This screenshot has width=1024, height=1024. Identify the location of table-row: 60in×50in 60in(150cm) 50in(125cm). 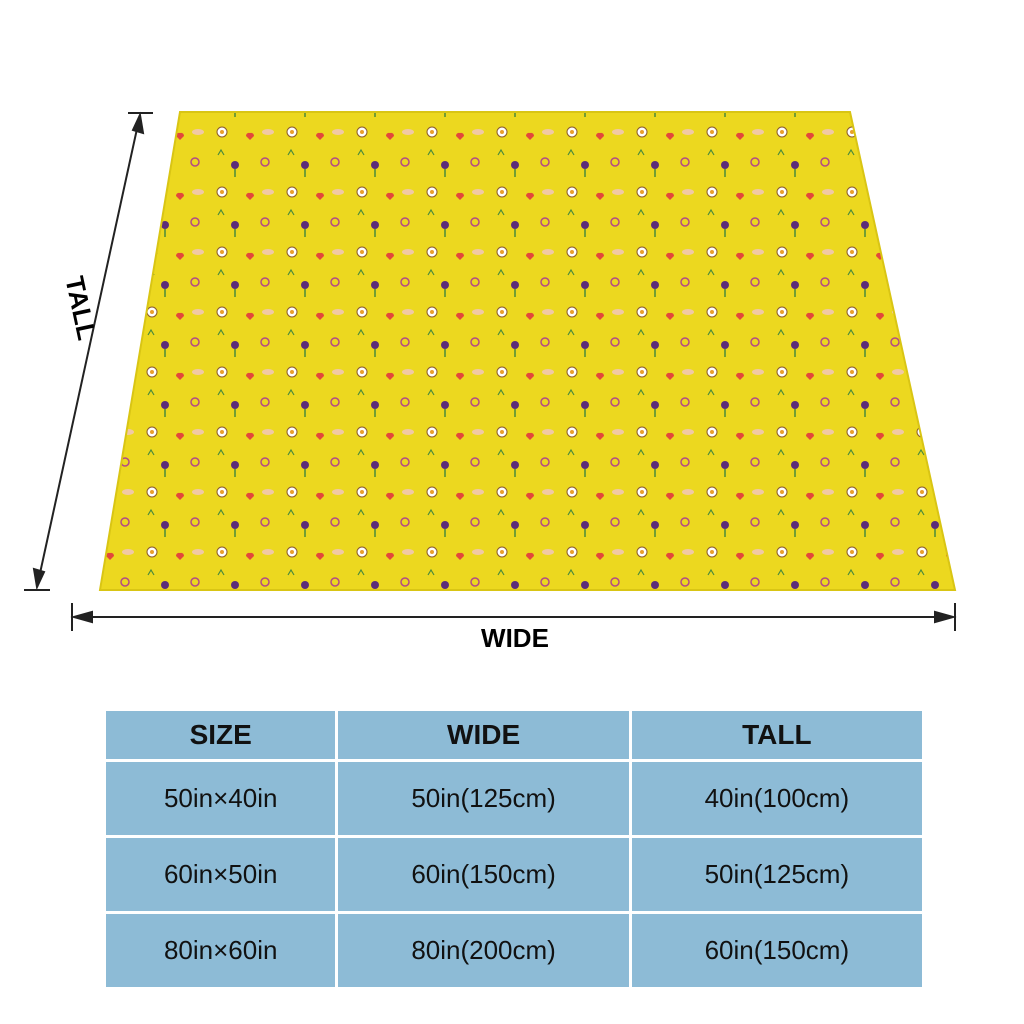
(514, 874).